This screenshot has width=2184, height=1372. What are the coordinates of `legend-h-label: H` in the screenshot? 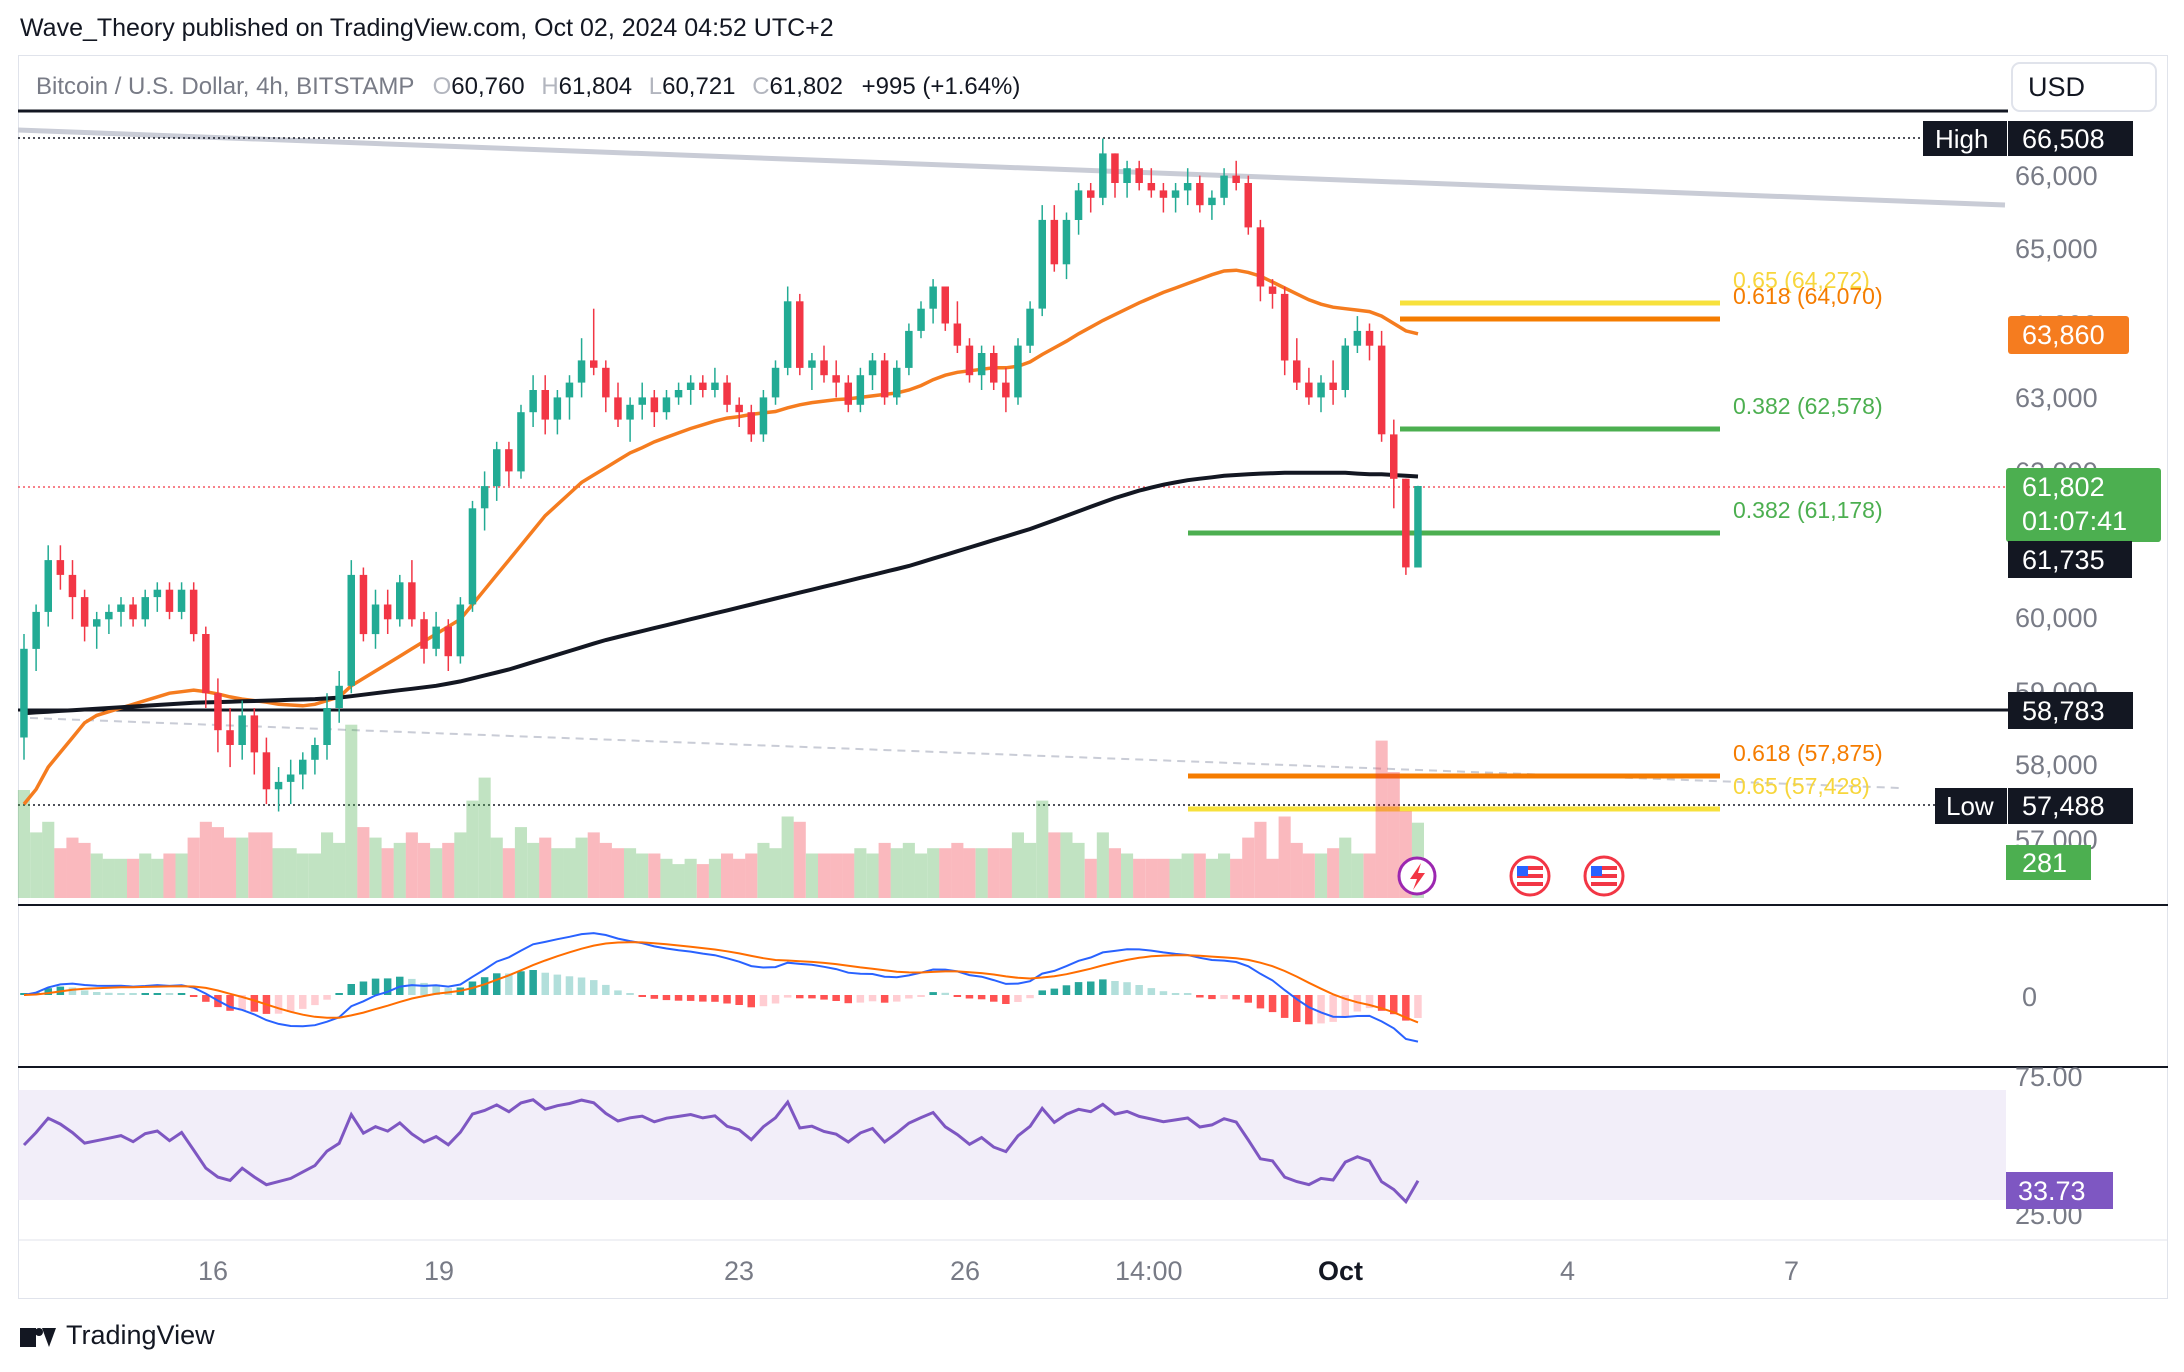 It's located at (549, 86).